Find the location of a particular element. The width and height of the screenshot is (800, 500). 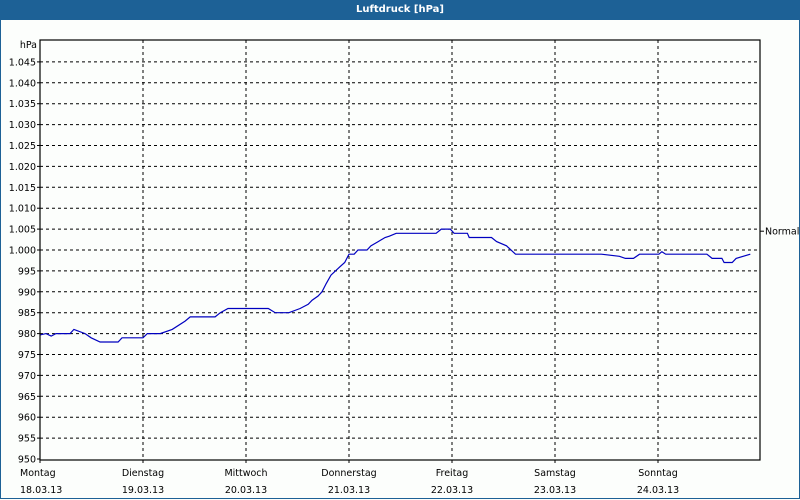

chart-title: Luftdruck [hPa] is located at coordinates (400, 10).